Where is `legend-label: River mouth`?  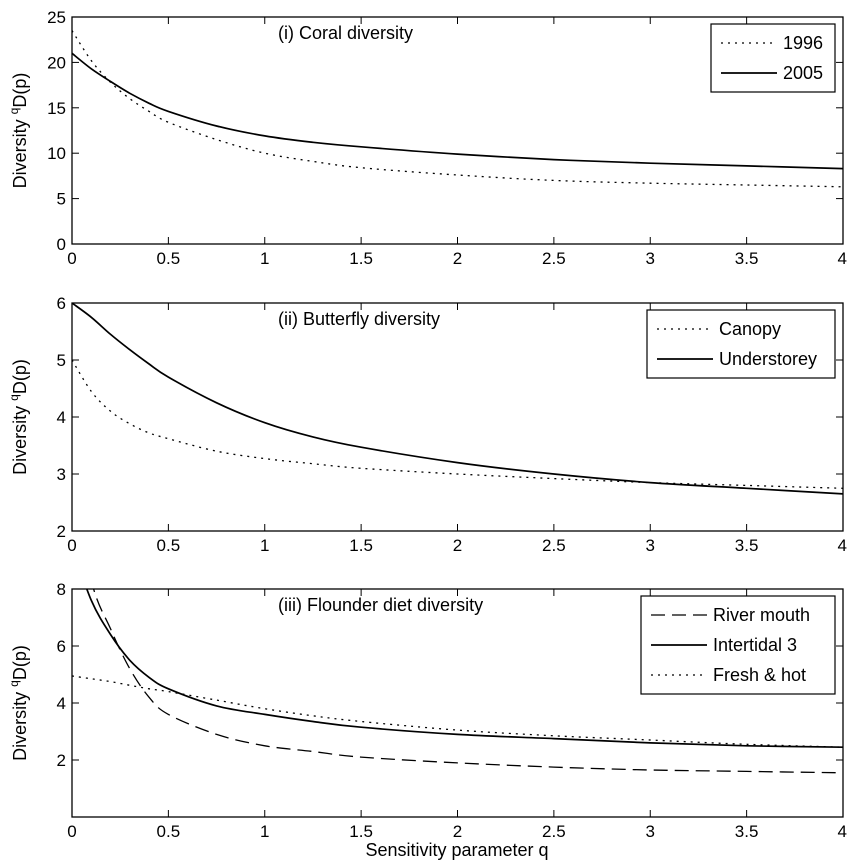 legend-label: River mouth is located at coordinates (761, 615).